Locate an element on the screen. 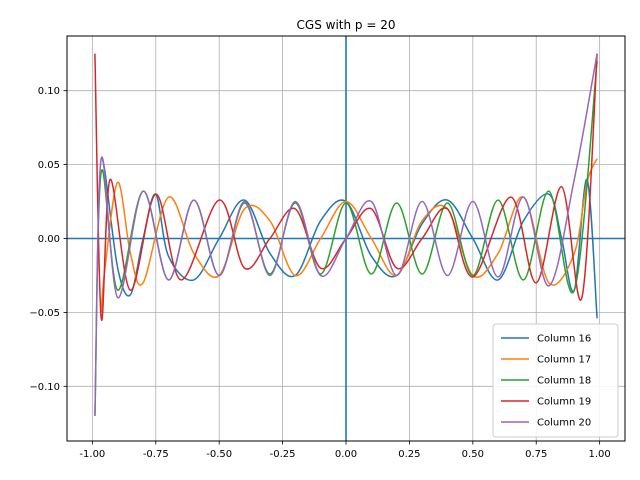 This screenshot has height=480, width=640. x-tick-label: -0.50 is located at coordinates (219, 454).